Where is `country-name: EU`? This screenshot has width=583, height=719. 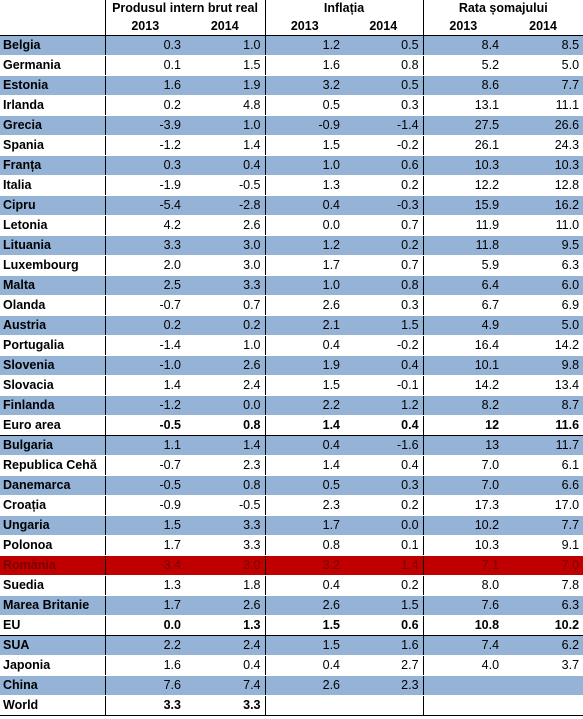
country-name: EU is located at coordinates (52, 625).